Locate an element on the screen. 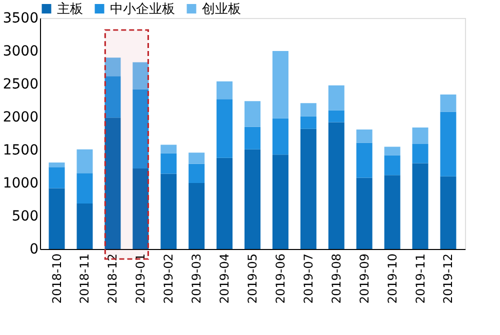 Image resolution: width=500 pixels, height=335 pixels. x-tick-label: 2019-04 is located at coordinates (225, 279).